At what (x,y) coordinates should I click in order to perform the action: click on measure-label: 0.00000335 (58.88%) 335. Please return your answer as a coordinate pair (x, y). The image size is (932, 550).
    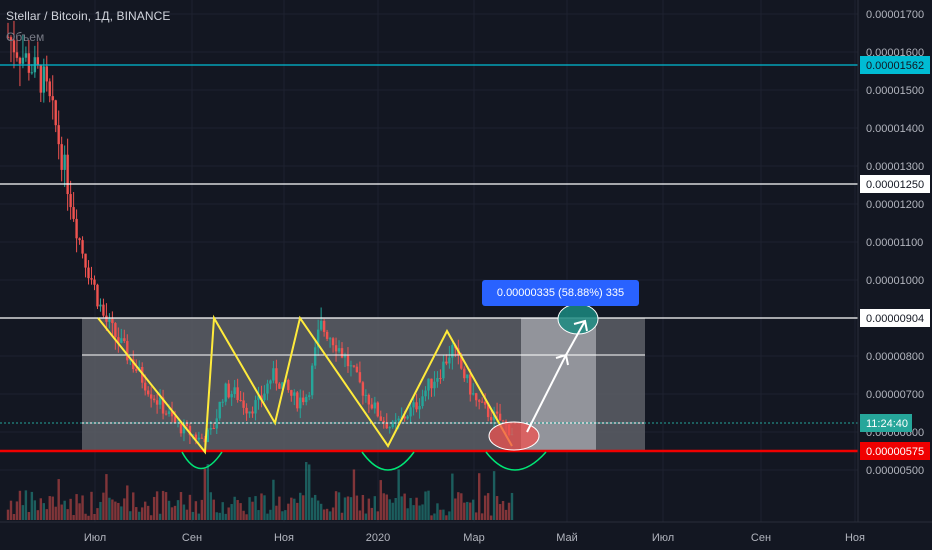
    Looking at the image, I should click on (560, 293).